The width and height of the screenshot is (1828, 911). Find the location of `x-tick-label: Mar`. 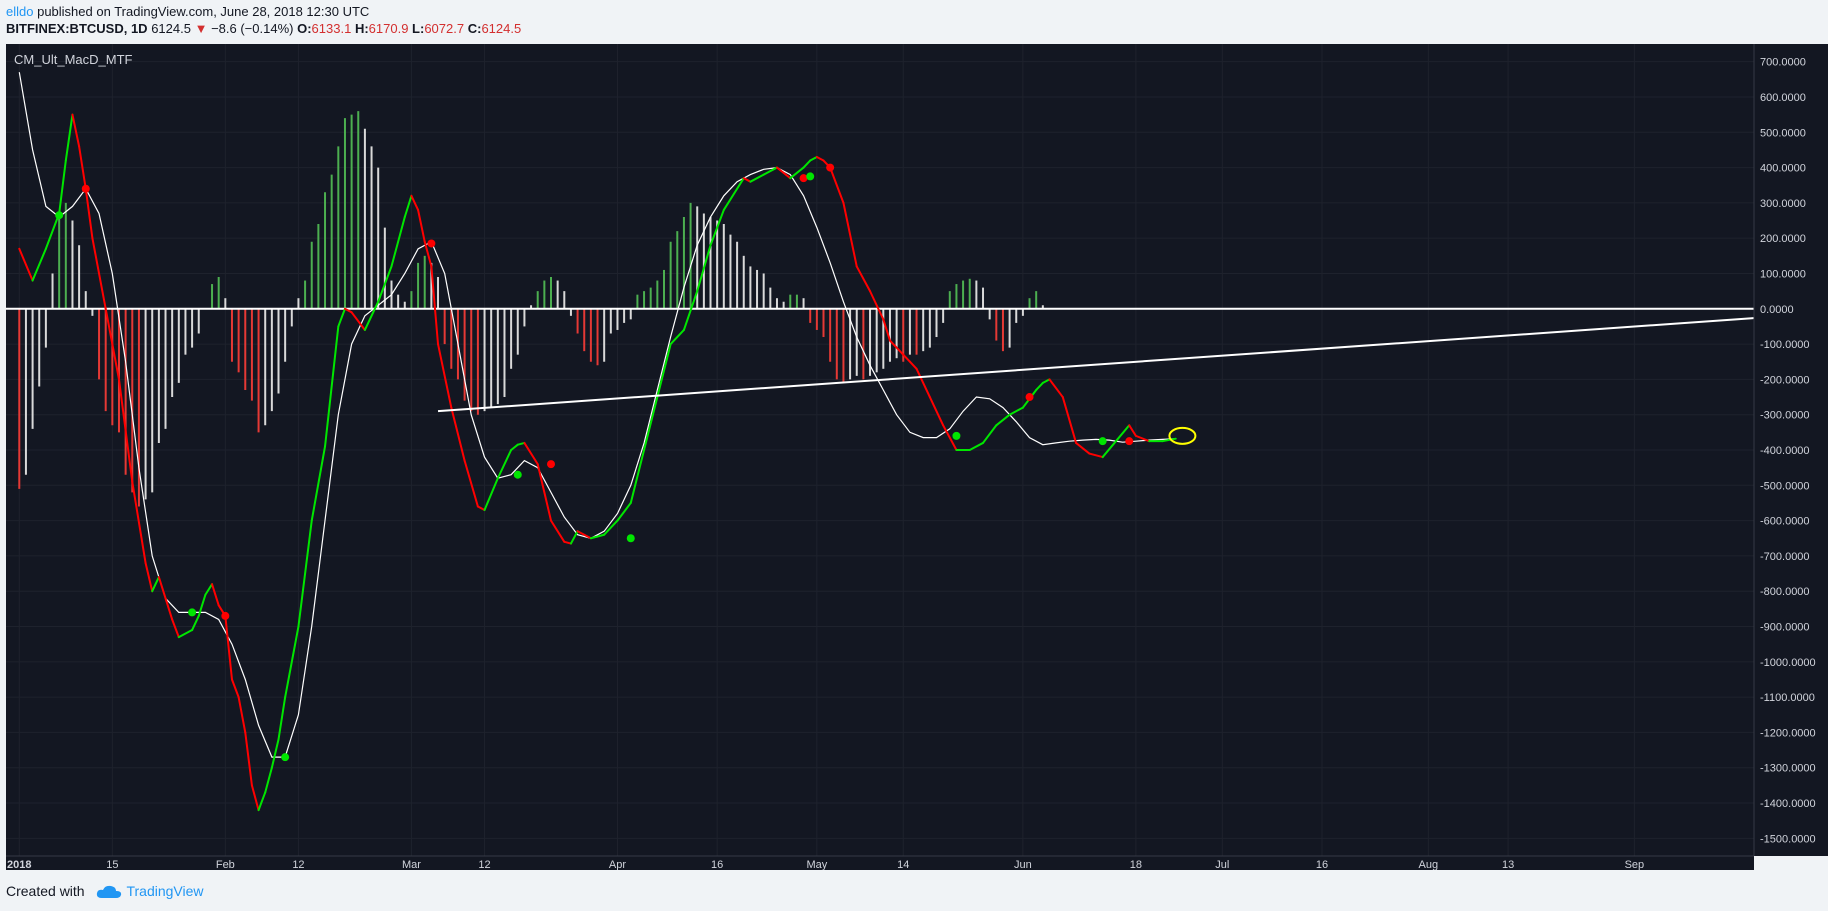

x-tick-label: Mar is located at coordinates (411, 864).